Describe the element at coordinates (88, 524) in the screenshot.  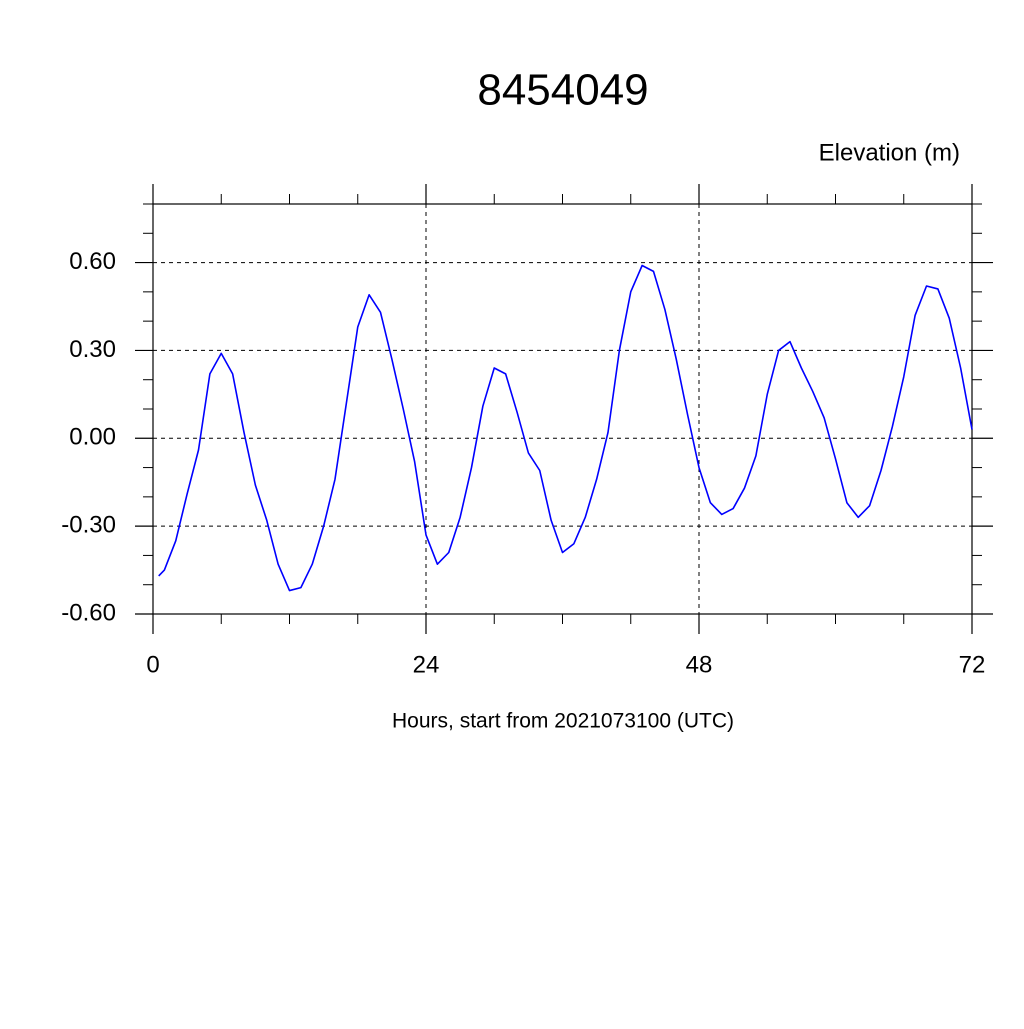
I see `y-tick-label: -0.30` at that location.